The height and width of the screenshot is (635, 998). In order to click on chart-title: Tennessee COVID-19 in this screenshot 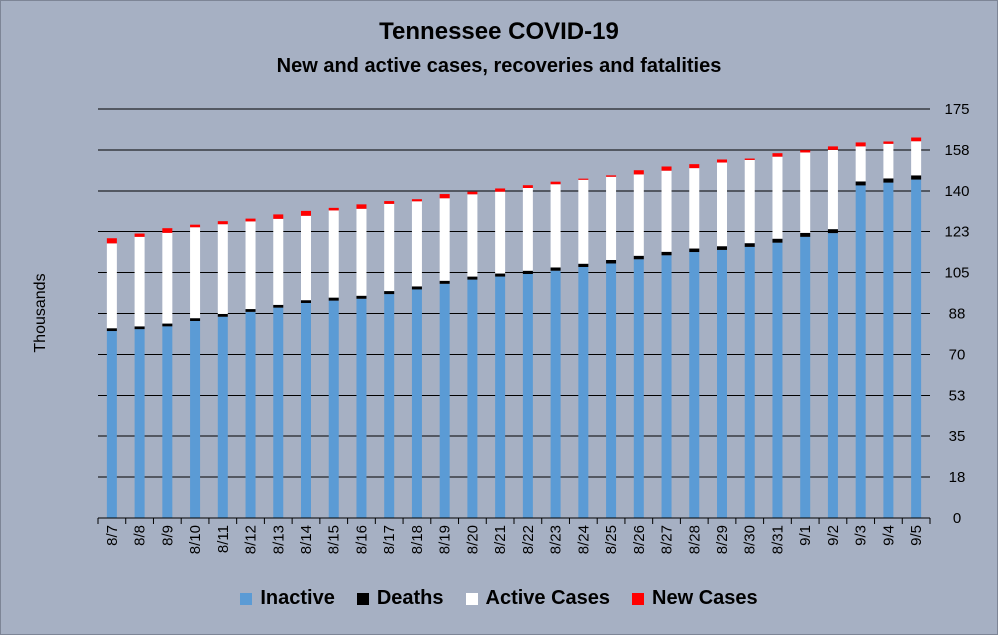, I will do `click(499, 31)`.